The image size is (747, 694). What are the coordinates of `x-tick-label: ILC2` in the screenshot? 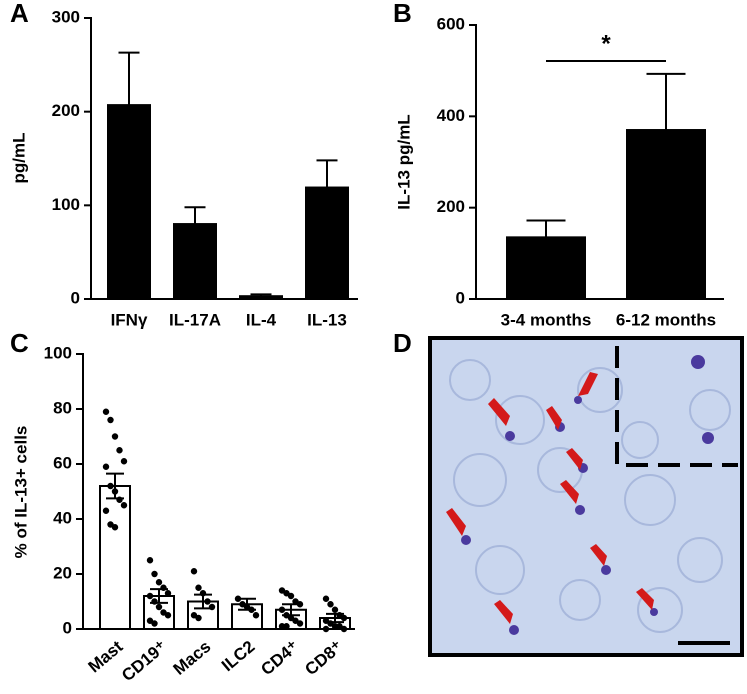 It's located at (238, 656).